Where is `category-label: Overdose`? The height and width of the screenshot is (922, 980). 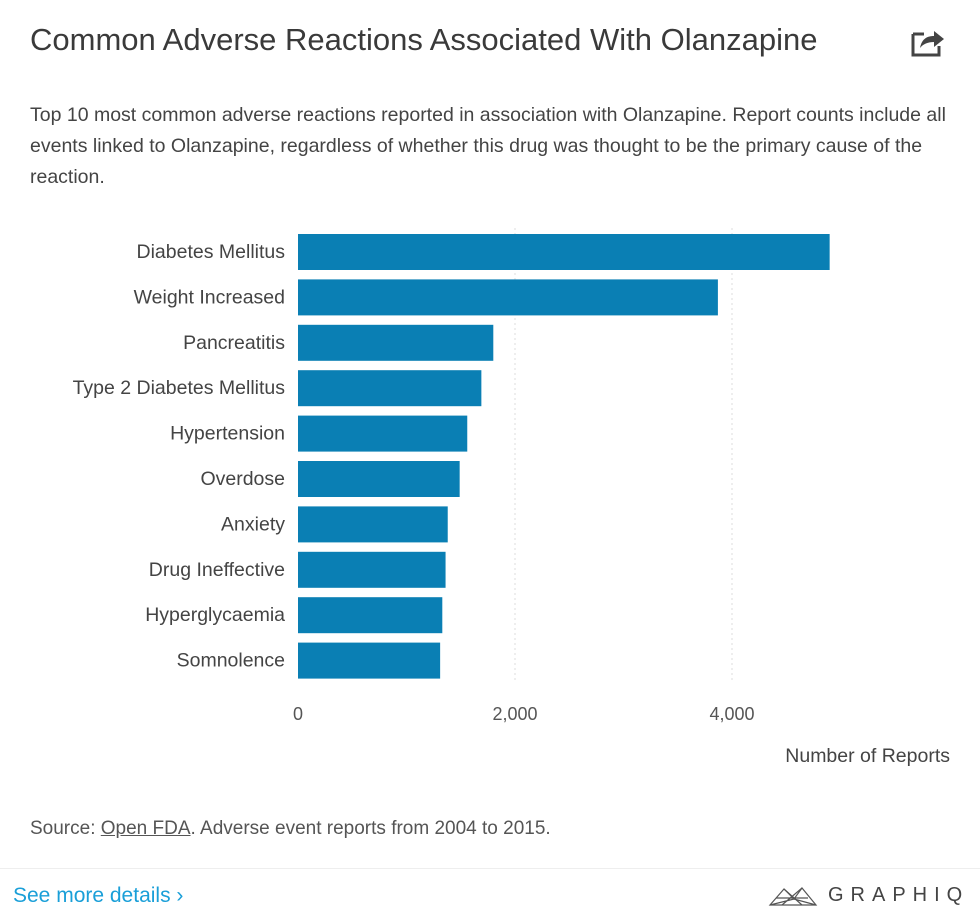
category-label: Overdose is located at coordinates (242, 479).